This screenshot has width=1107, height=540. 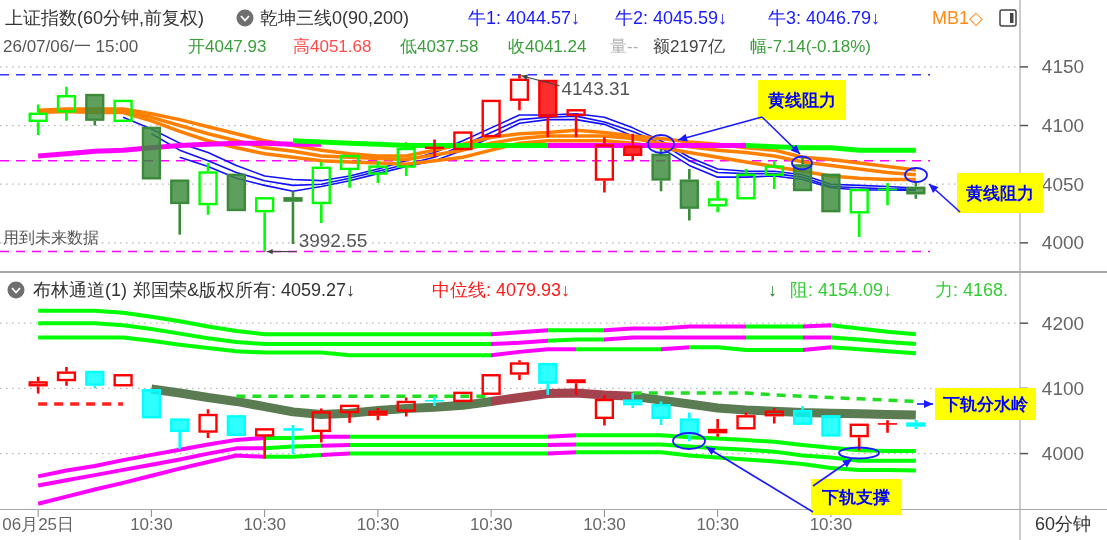 What do you see at coordinates (689, 46) in the screenshot?
I see `annotation: 额2197亿` at bounding box center [689, 46].